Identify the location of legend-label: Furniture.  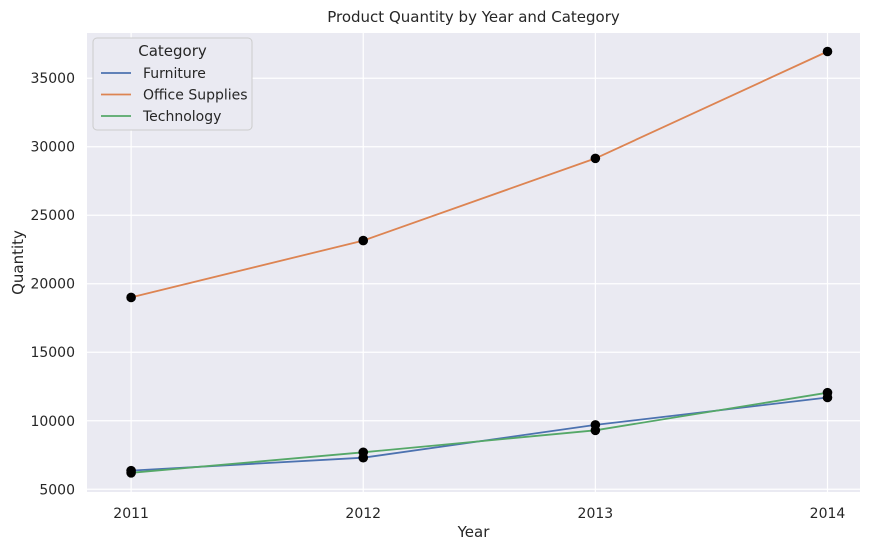
(174, 74).